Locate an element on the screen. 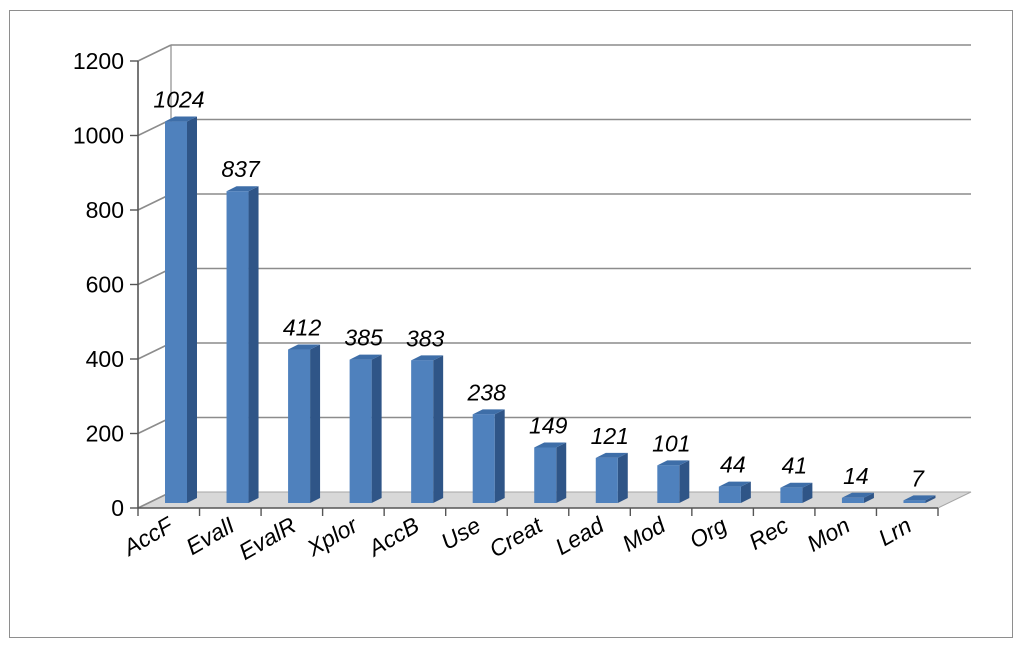 This screenshot has height=650, width=1024. bar-top-Creat is located at coordinates (550, 445).